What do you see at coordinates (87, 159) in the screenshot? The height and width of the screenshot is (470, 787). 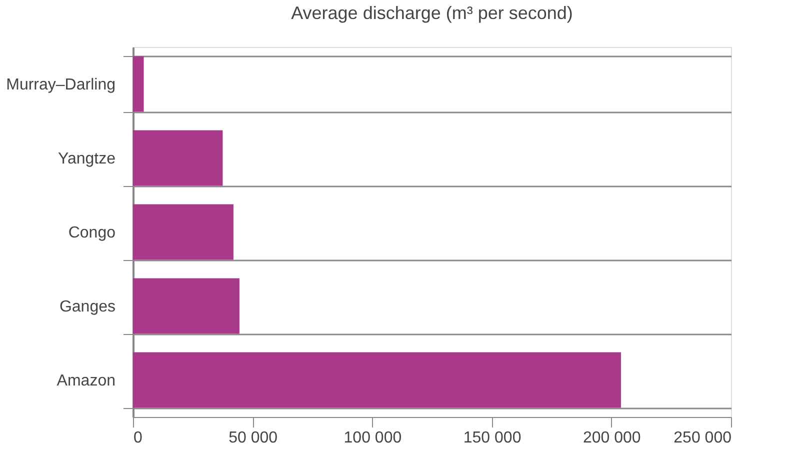 I see `y-tick-label: Yangtze` at bounding box center [87, 159].